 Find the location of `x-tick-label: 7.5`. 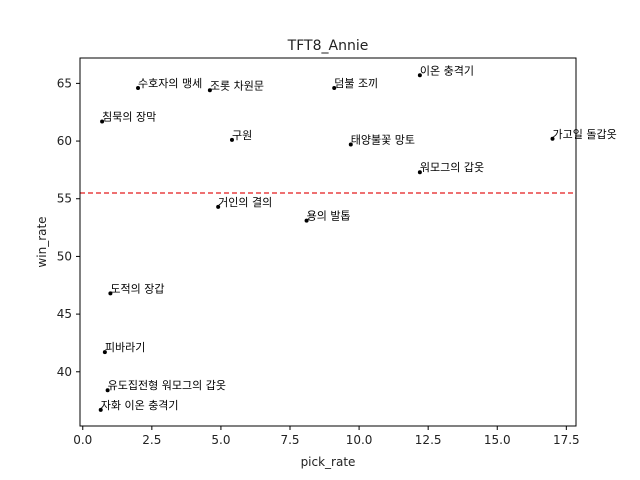

x-tick-label: 7.5 is located at coordinates (289, 440).